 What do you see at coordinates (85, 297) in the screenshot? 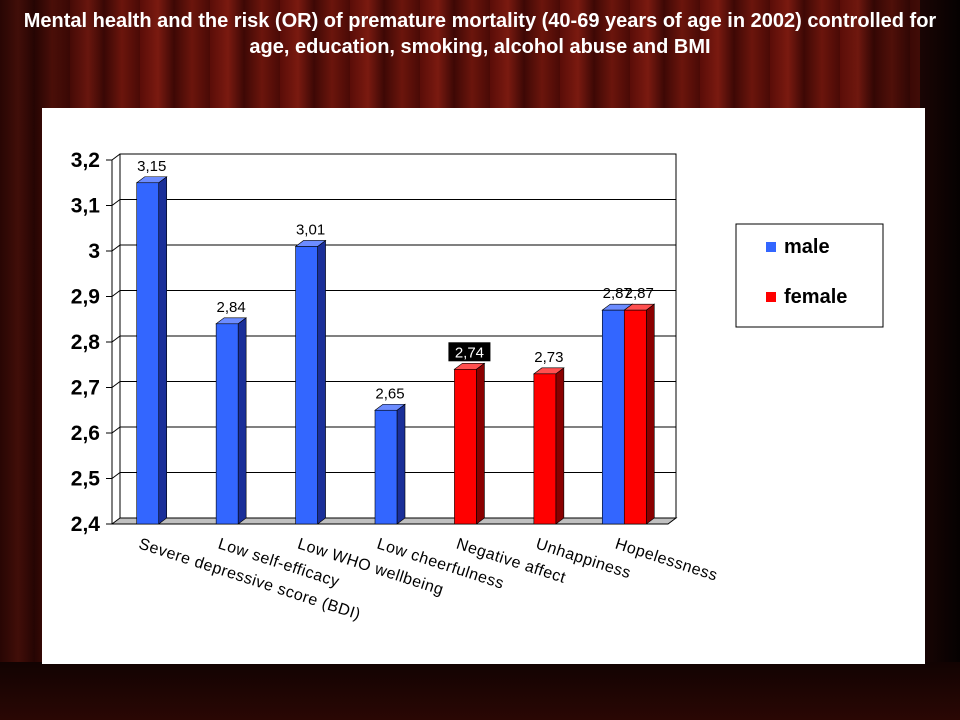
I see `y-tick-label: 2,9` at bounding box center [85, 297].